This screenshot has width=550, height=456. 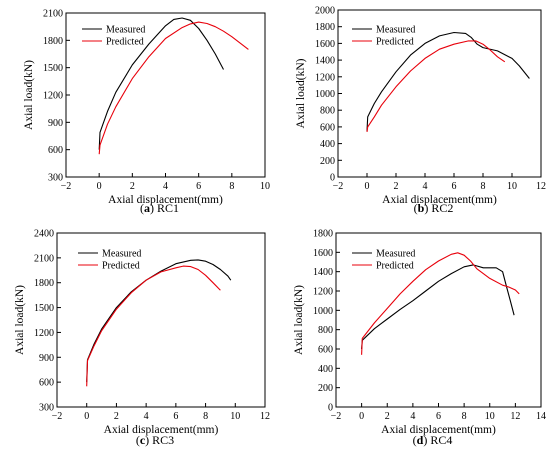 I want to click on y-tick-label: 2400, so click(x=44, y=234).